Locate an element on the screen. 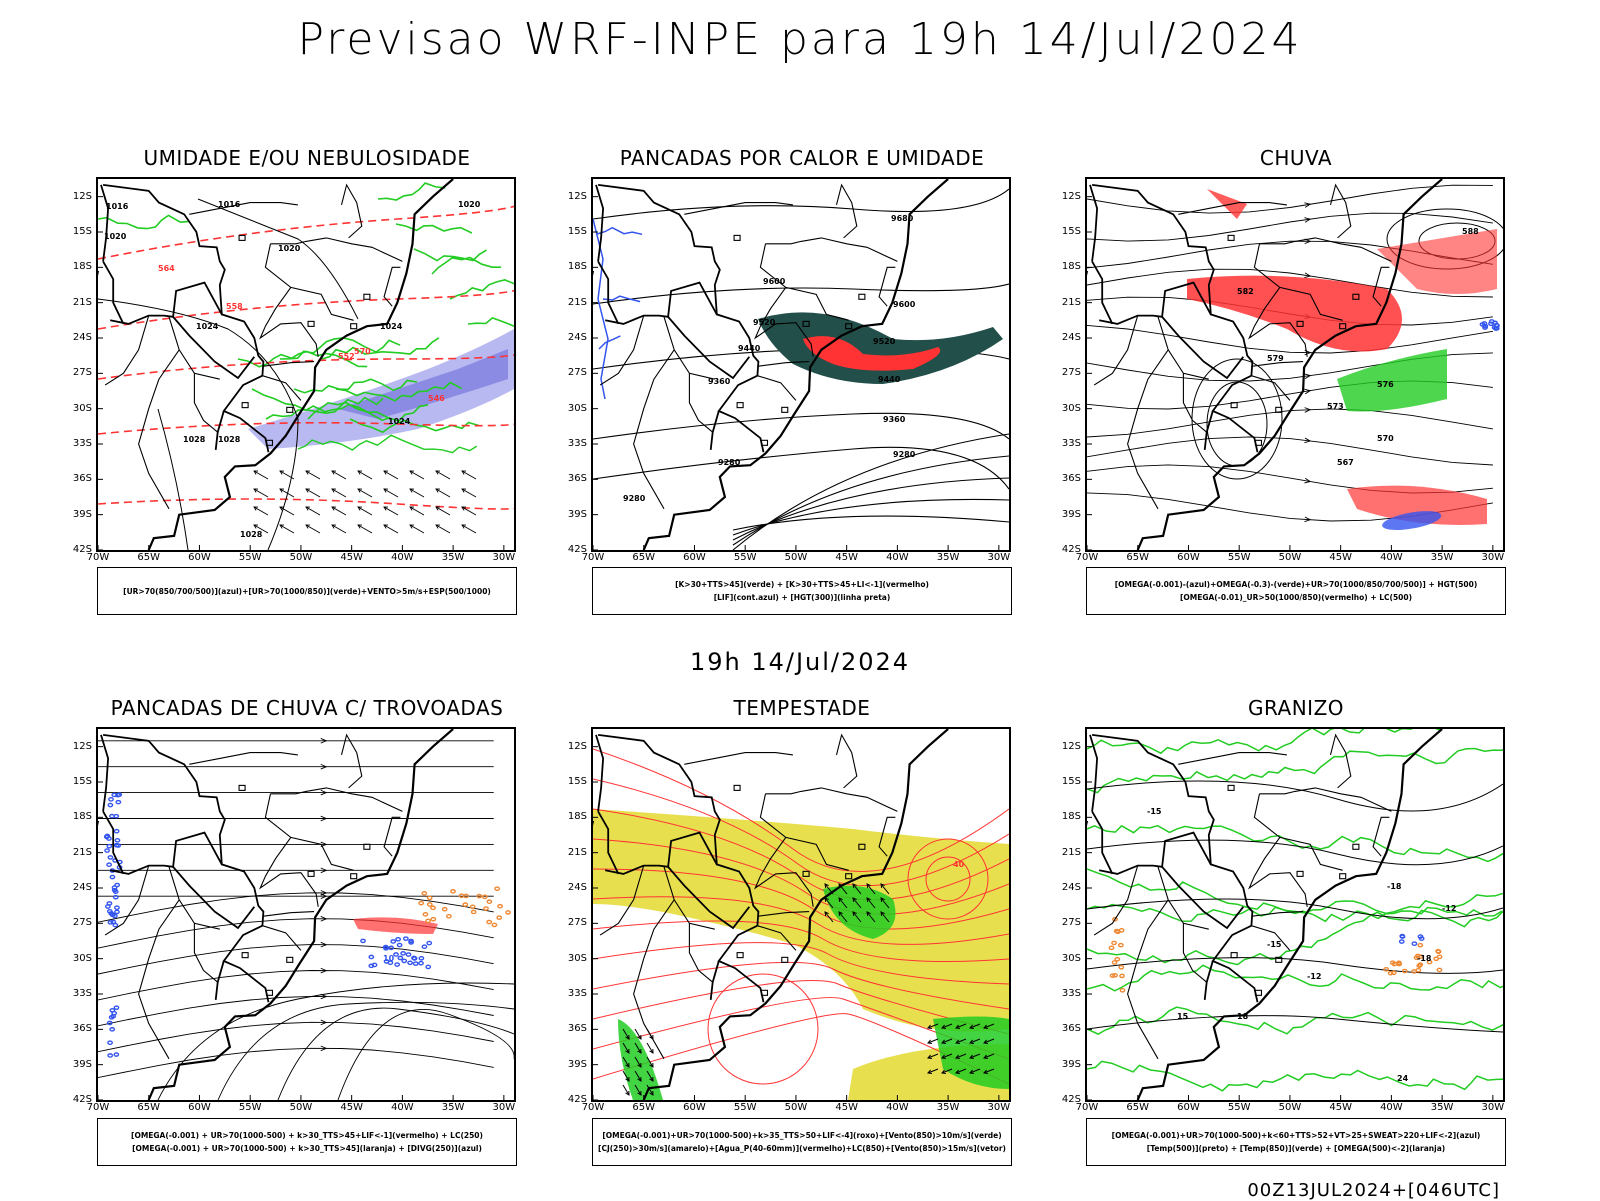 This screenshot has height=1201, width=1600. contour-label: 18 is located at coordinates (1243, 1016).